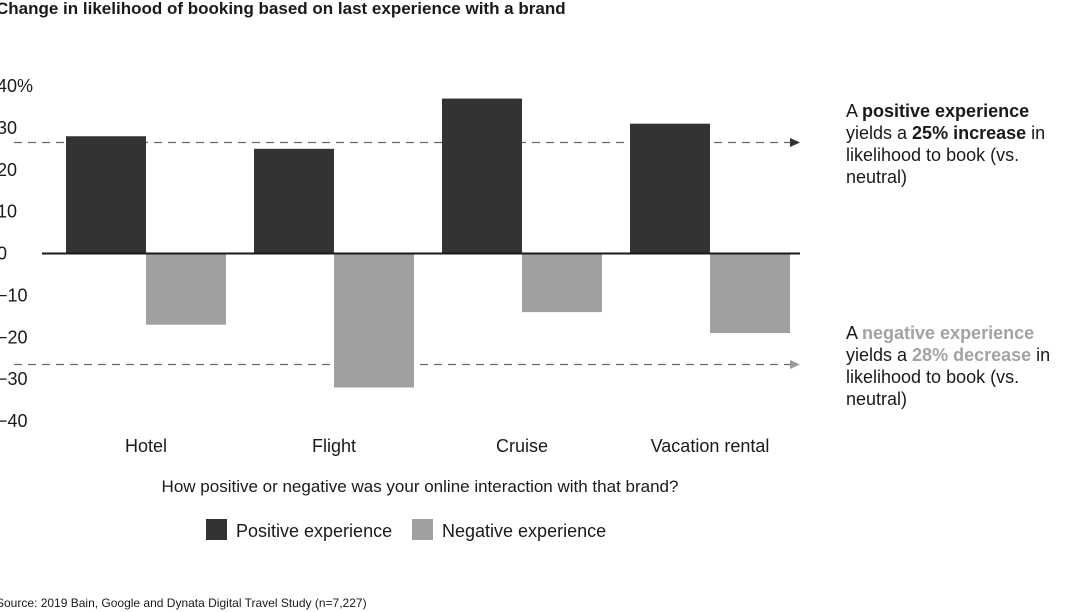 The height and width of the screenshot is (612, 1080). What do you see at coordinates (422, 529) in the screenshot?
I see `legend-swatch-negative` at bounding box center [422, 529].